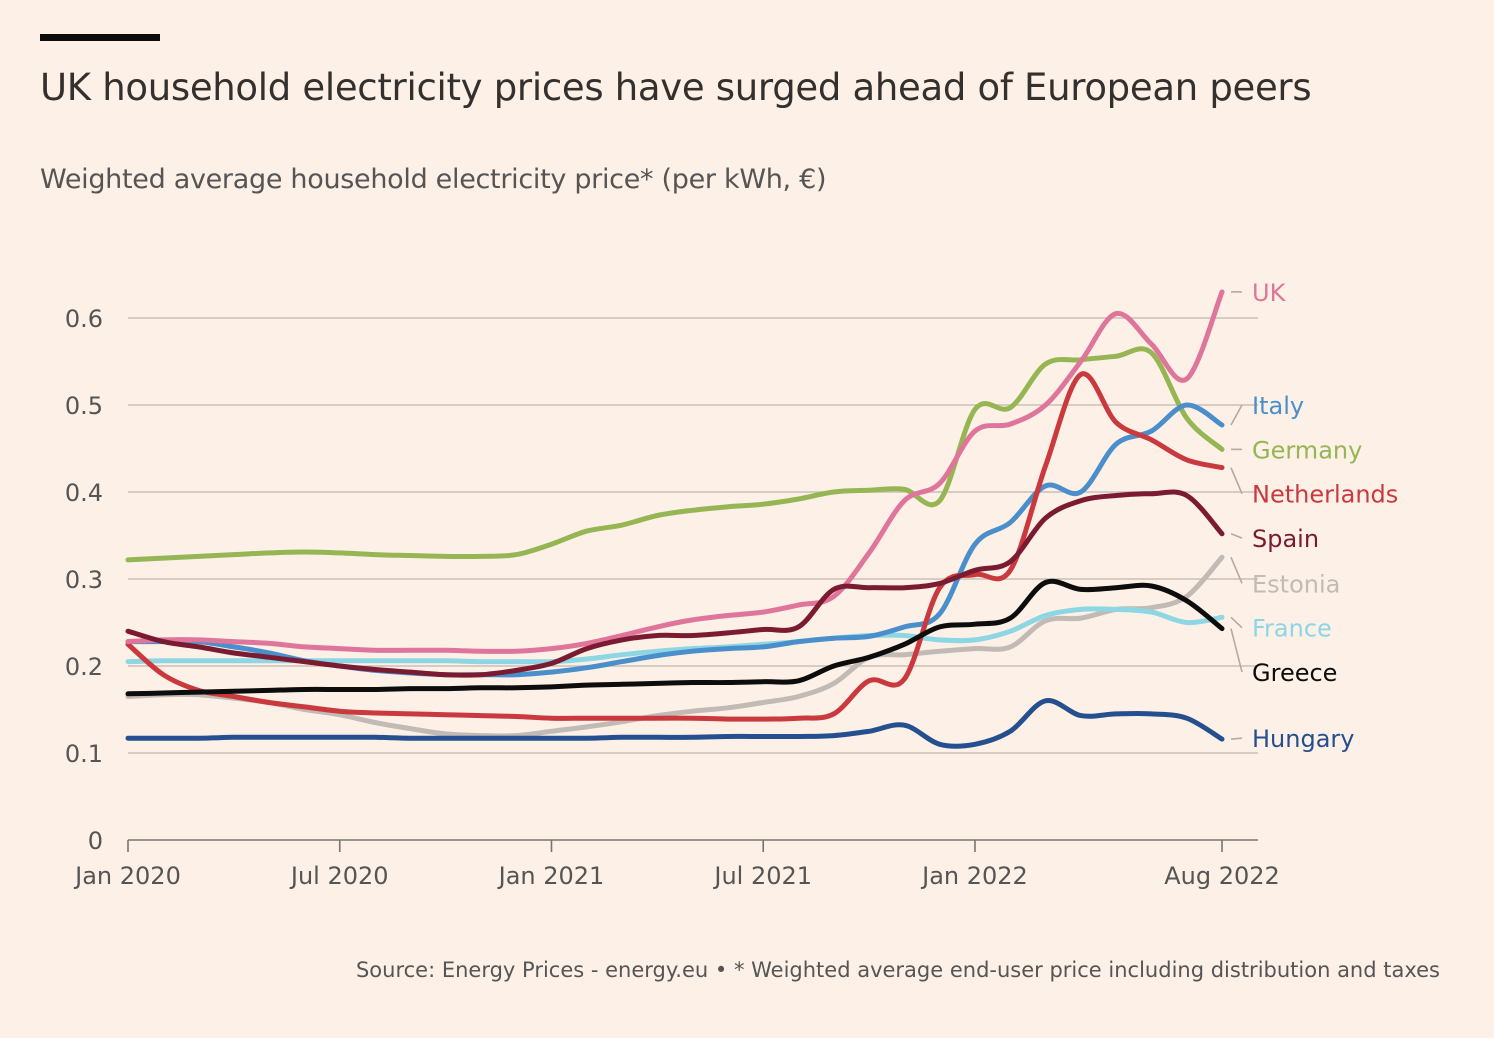  What do you see at coordinates (1222, 876) in the screenshot?
I see `x-tick-label: Aug 2022` at bounding box center [1222, 876].